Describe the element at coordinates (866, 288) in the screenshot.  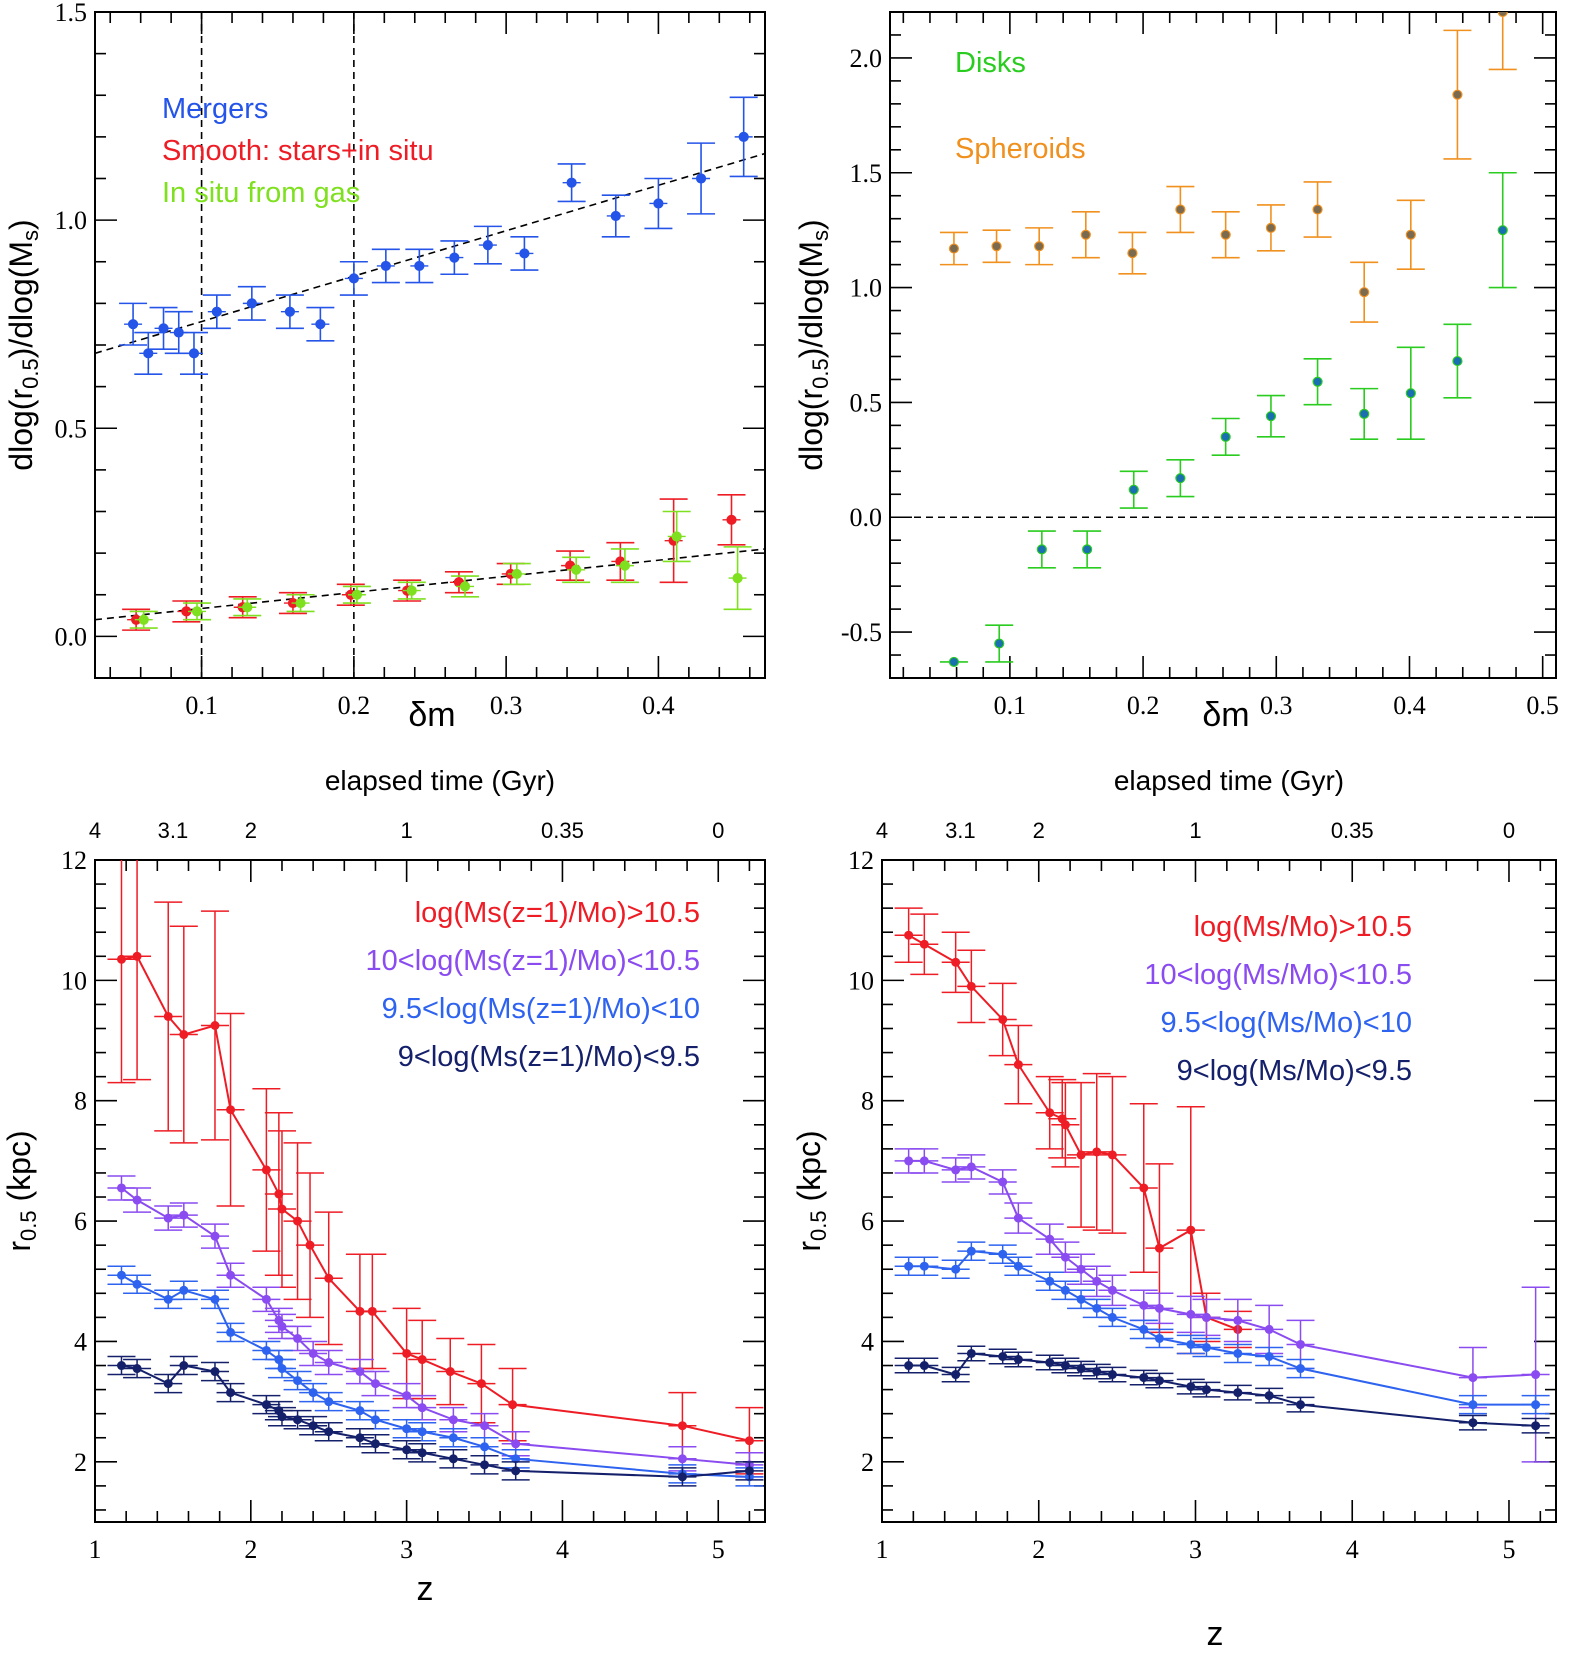
I see `y-tick-label: 1.0` at that location.